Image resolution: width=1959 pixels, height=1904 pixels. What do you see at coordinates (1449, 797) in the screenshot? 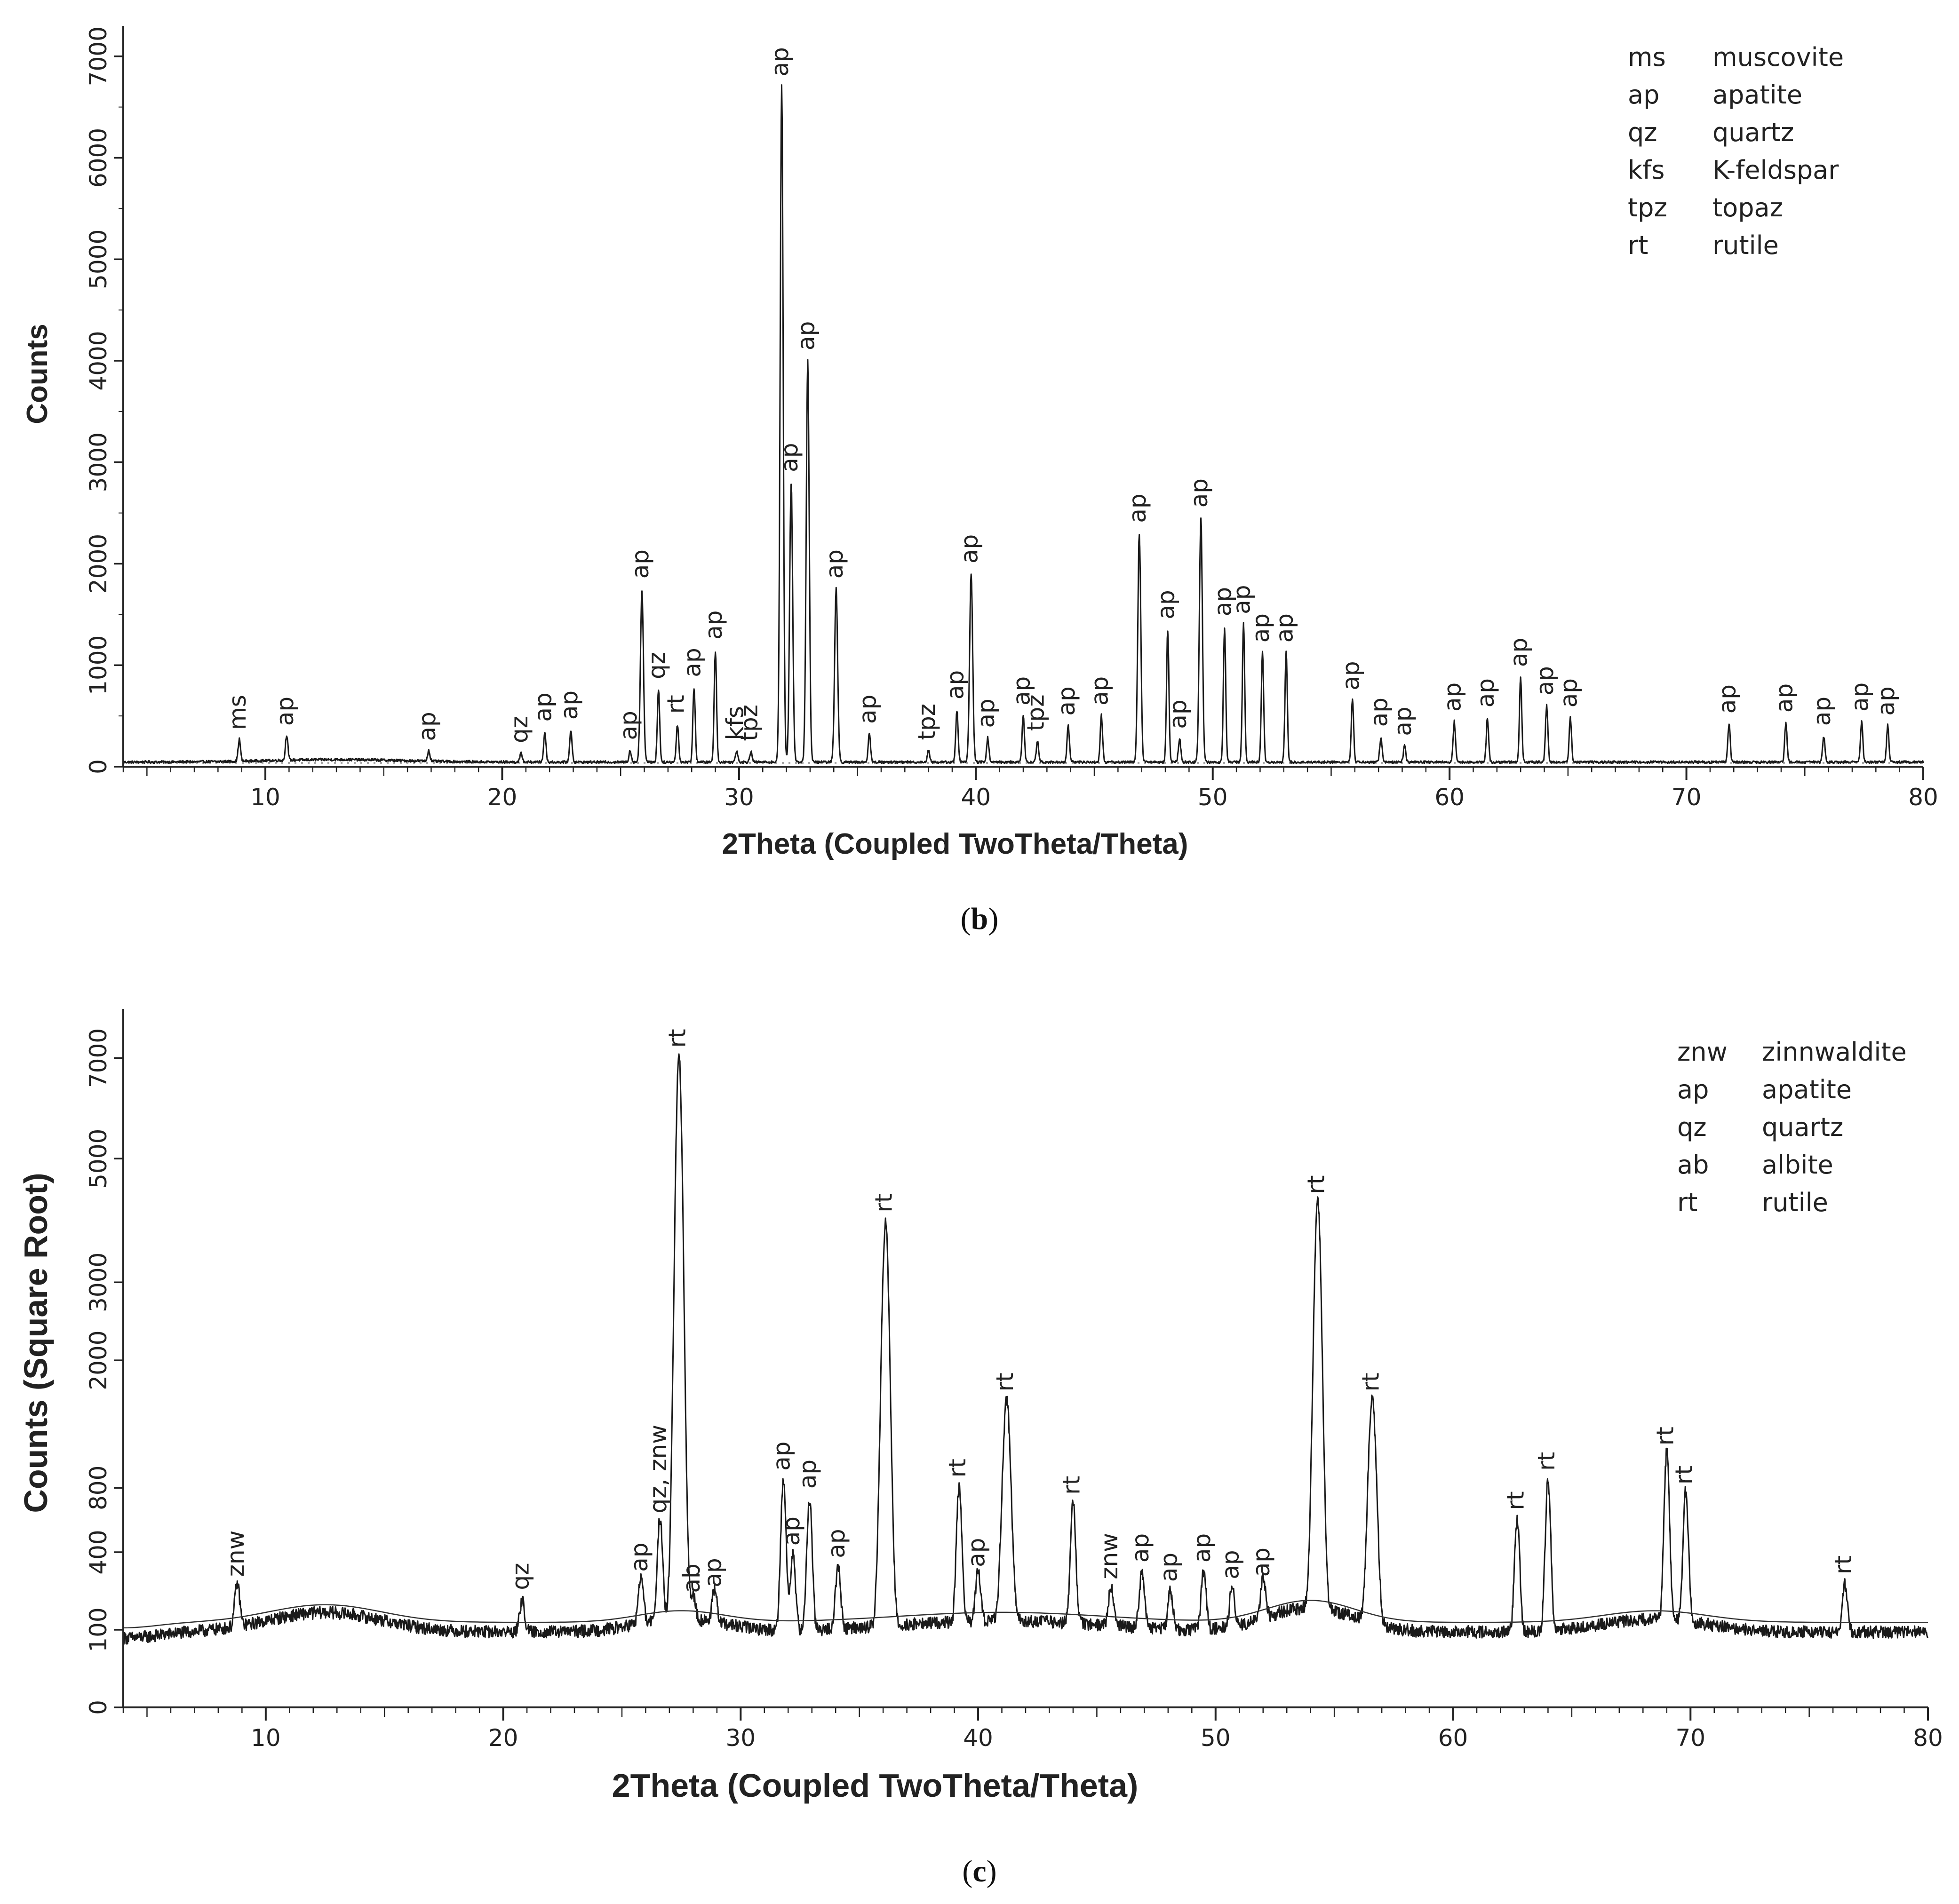
I see `x-tick-label: 60` at bounding box center [1449, 797].